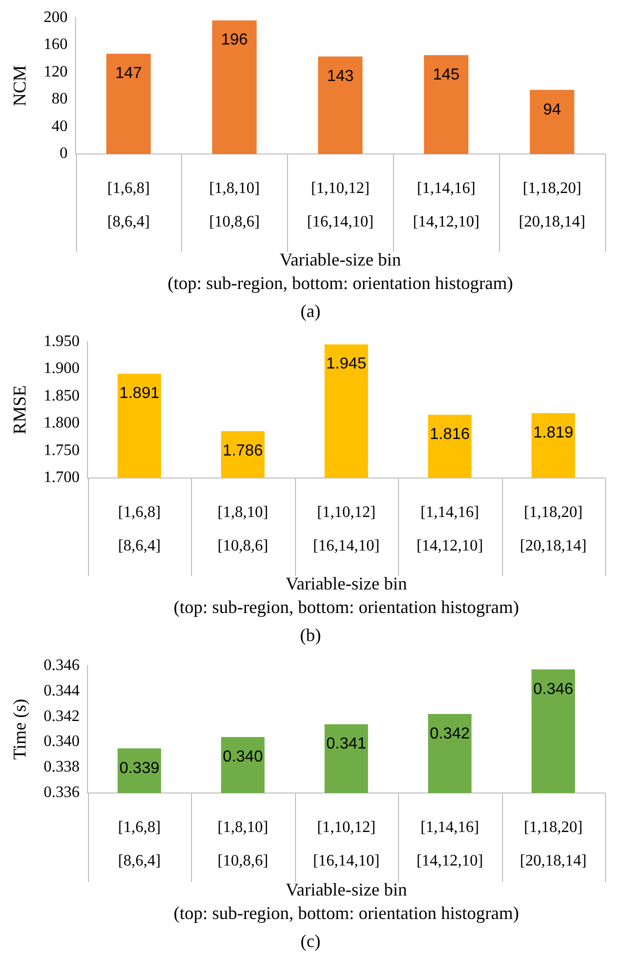 The image size is (621, 980). I want to click on data-label: 0.339, so click(139, 768).